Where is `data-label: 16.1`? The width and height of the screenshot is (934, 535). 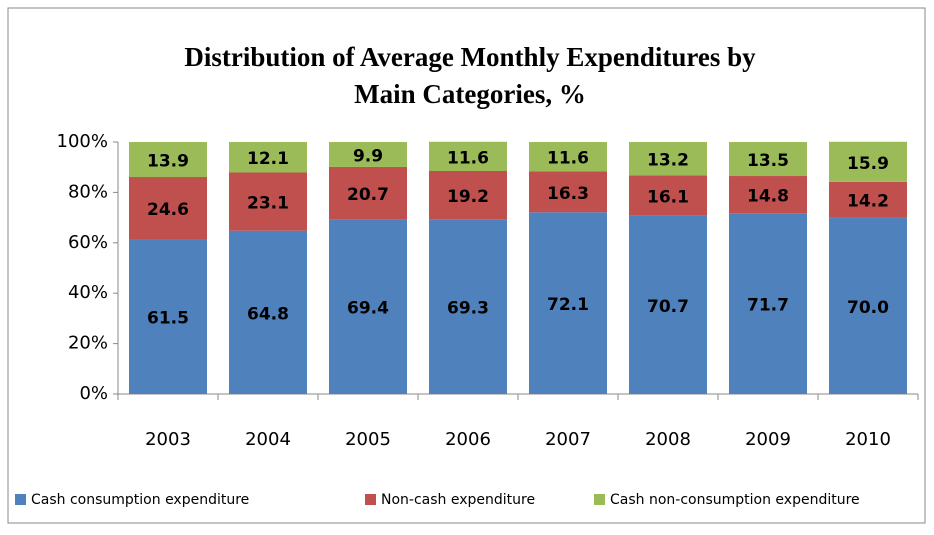 data-label: 16.1 is located at coordinates (668, 198).